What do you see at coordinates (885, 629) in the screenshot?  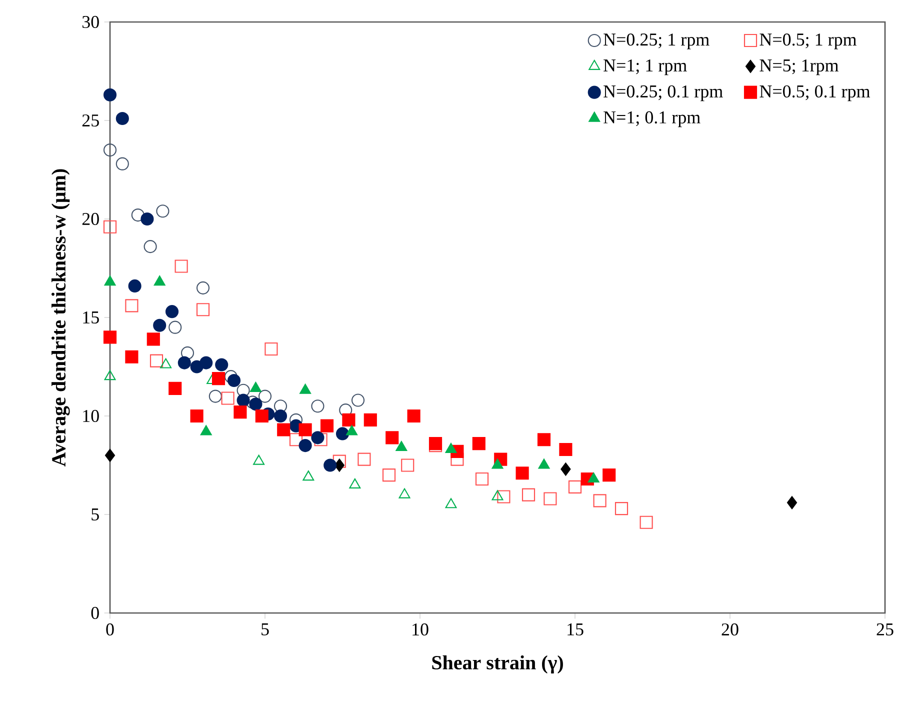 I see `x-tick-label: 25` at bounding box center [885, 629].